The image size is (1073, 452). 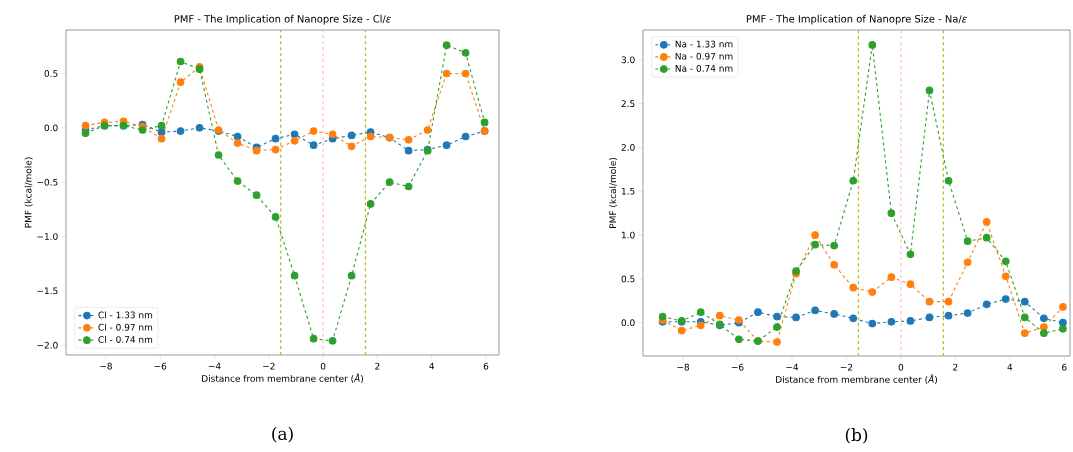 What do you see at coordinates (47, 291) in the screenshot?
I see `y-tick-label: −1.5` at bounding box center [47, 291].